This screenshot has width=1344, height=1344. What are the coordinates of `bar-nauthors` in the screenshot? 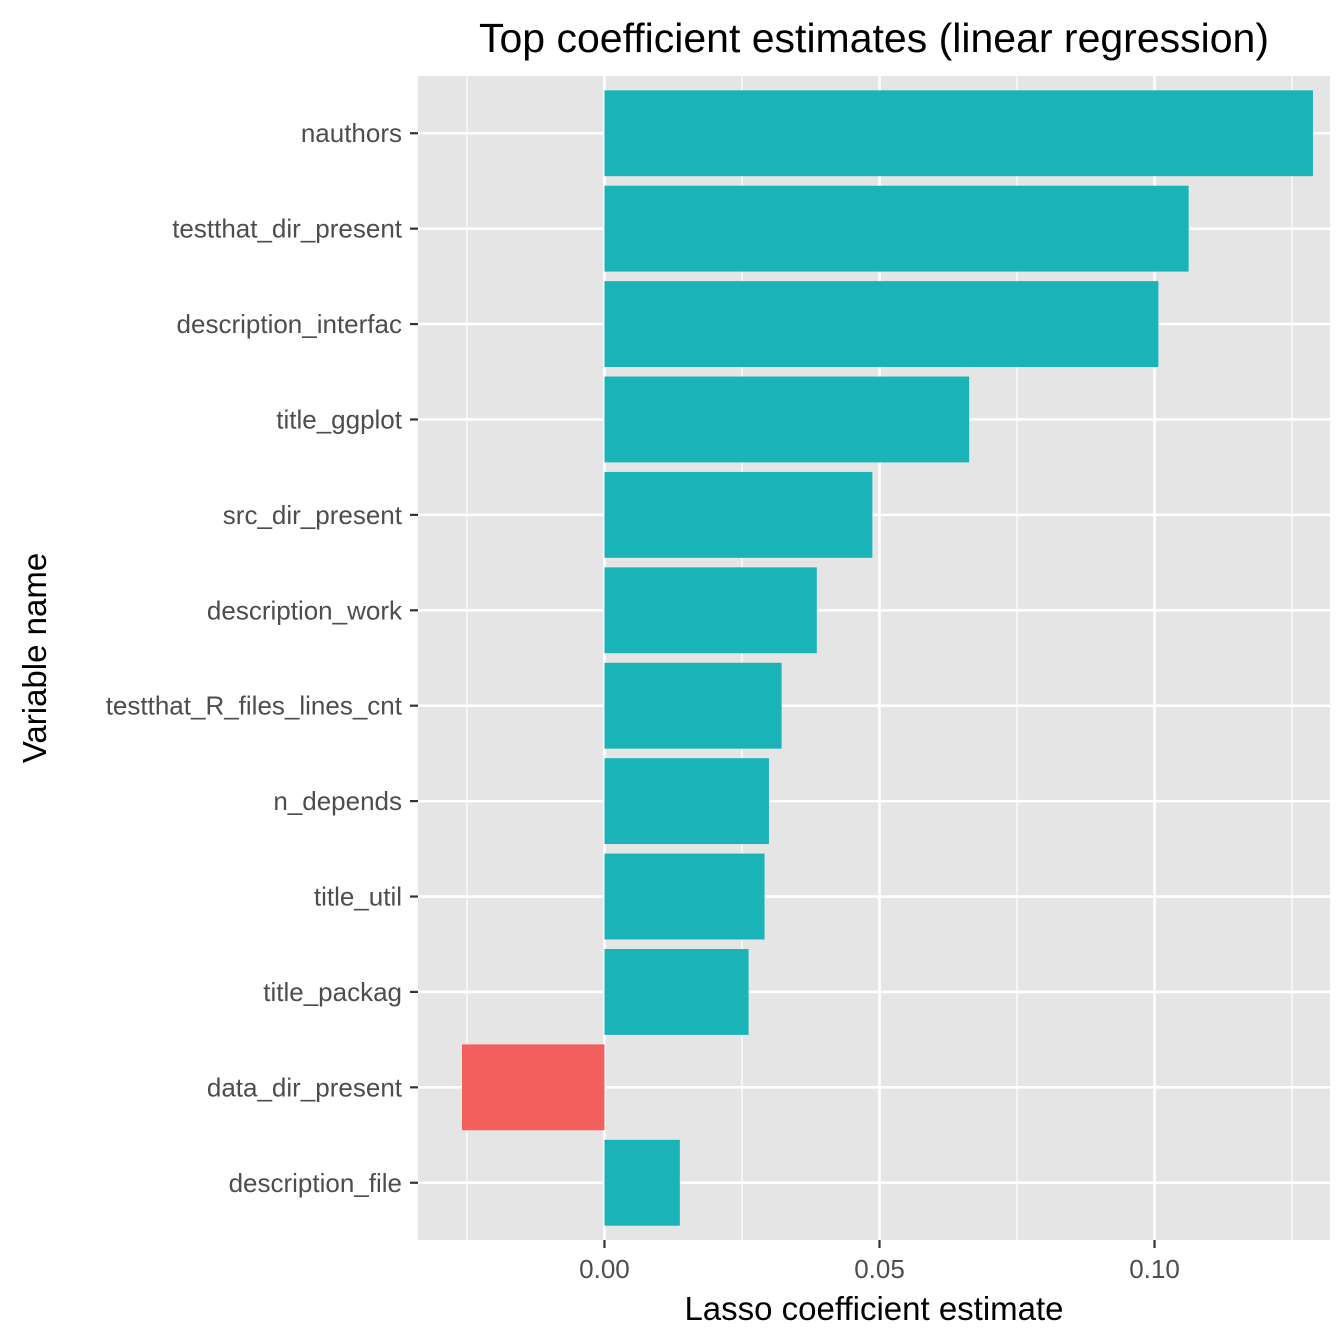 It's located at (958, 133).